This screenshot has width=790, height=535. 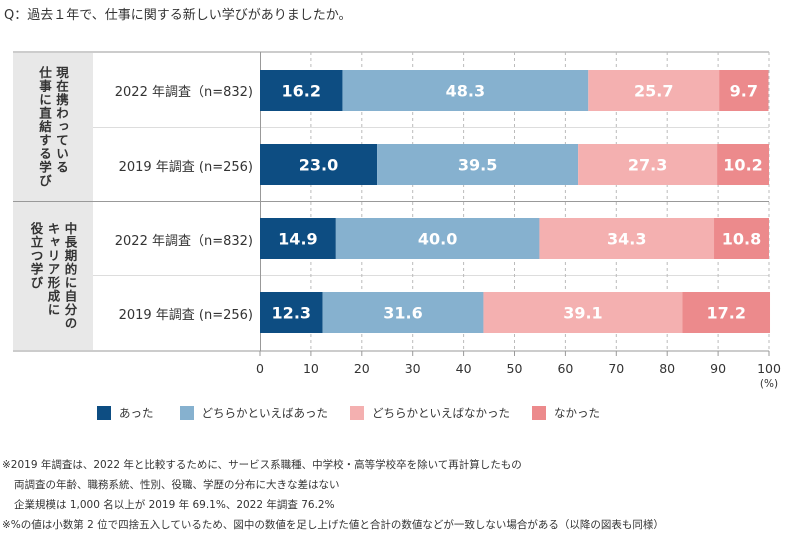 I want to click on data-label: 23.0, so click(x=318, y=165).